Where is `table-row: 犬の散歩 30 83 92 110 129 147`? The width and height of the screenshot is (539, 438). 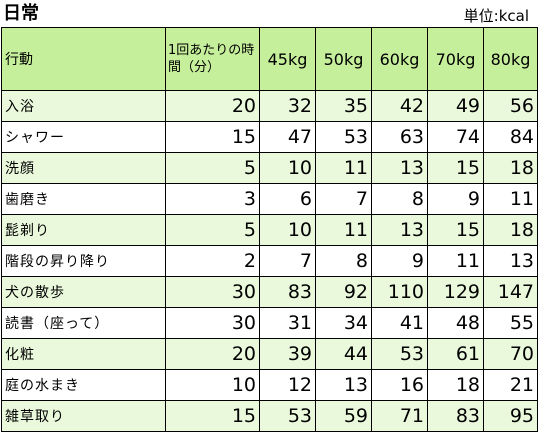
table-row: 犬の散歩 30 83 92 110 129 147 is located at coordinates (269, 292).